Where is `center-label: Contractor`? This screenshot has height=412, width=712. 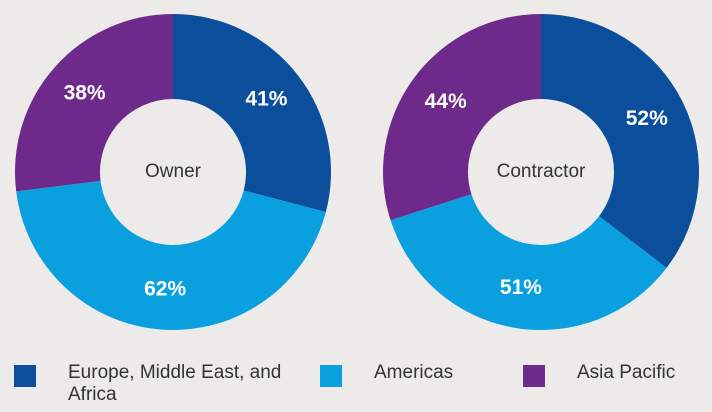 center-label: Contractor is located at coordinates (541, 171).